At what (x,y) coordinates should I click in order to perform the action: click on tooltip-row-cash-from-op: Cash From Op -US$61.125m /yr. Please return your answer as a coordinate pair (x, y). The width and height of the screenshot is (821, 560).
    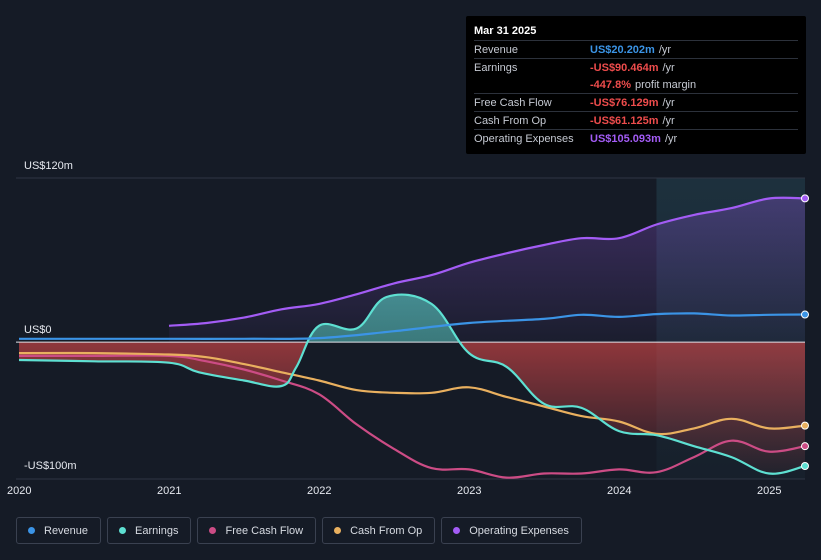
    Looking at the image, I should click on (636, 120).